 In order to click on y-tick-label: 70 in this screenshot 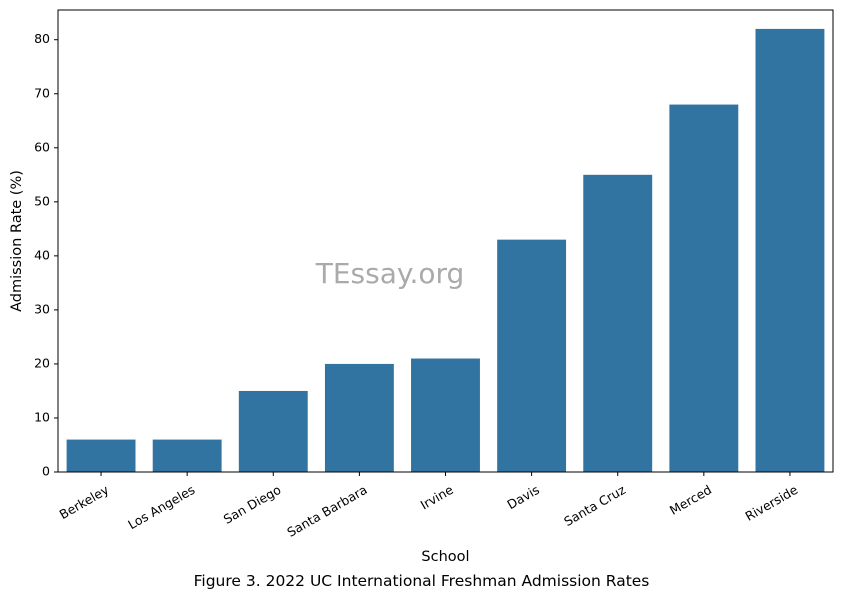, I will do `click(42, 92)`.